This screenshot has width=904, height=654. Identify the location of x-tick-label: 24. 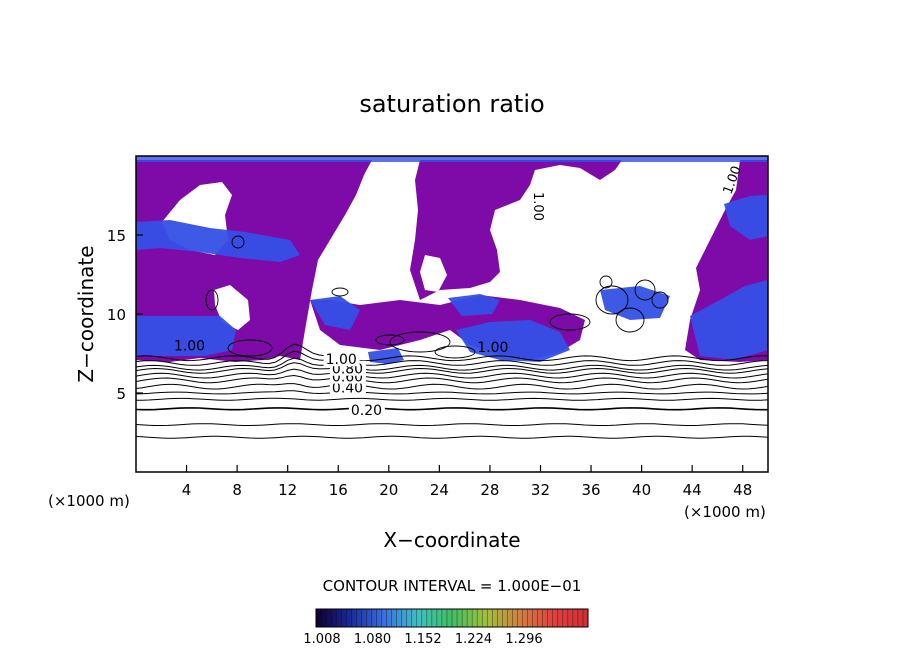
(439, 490).